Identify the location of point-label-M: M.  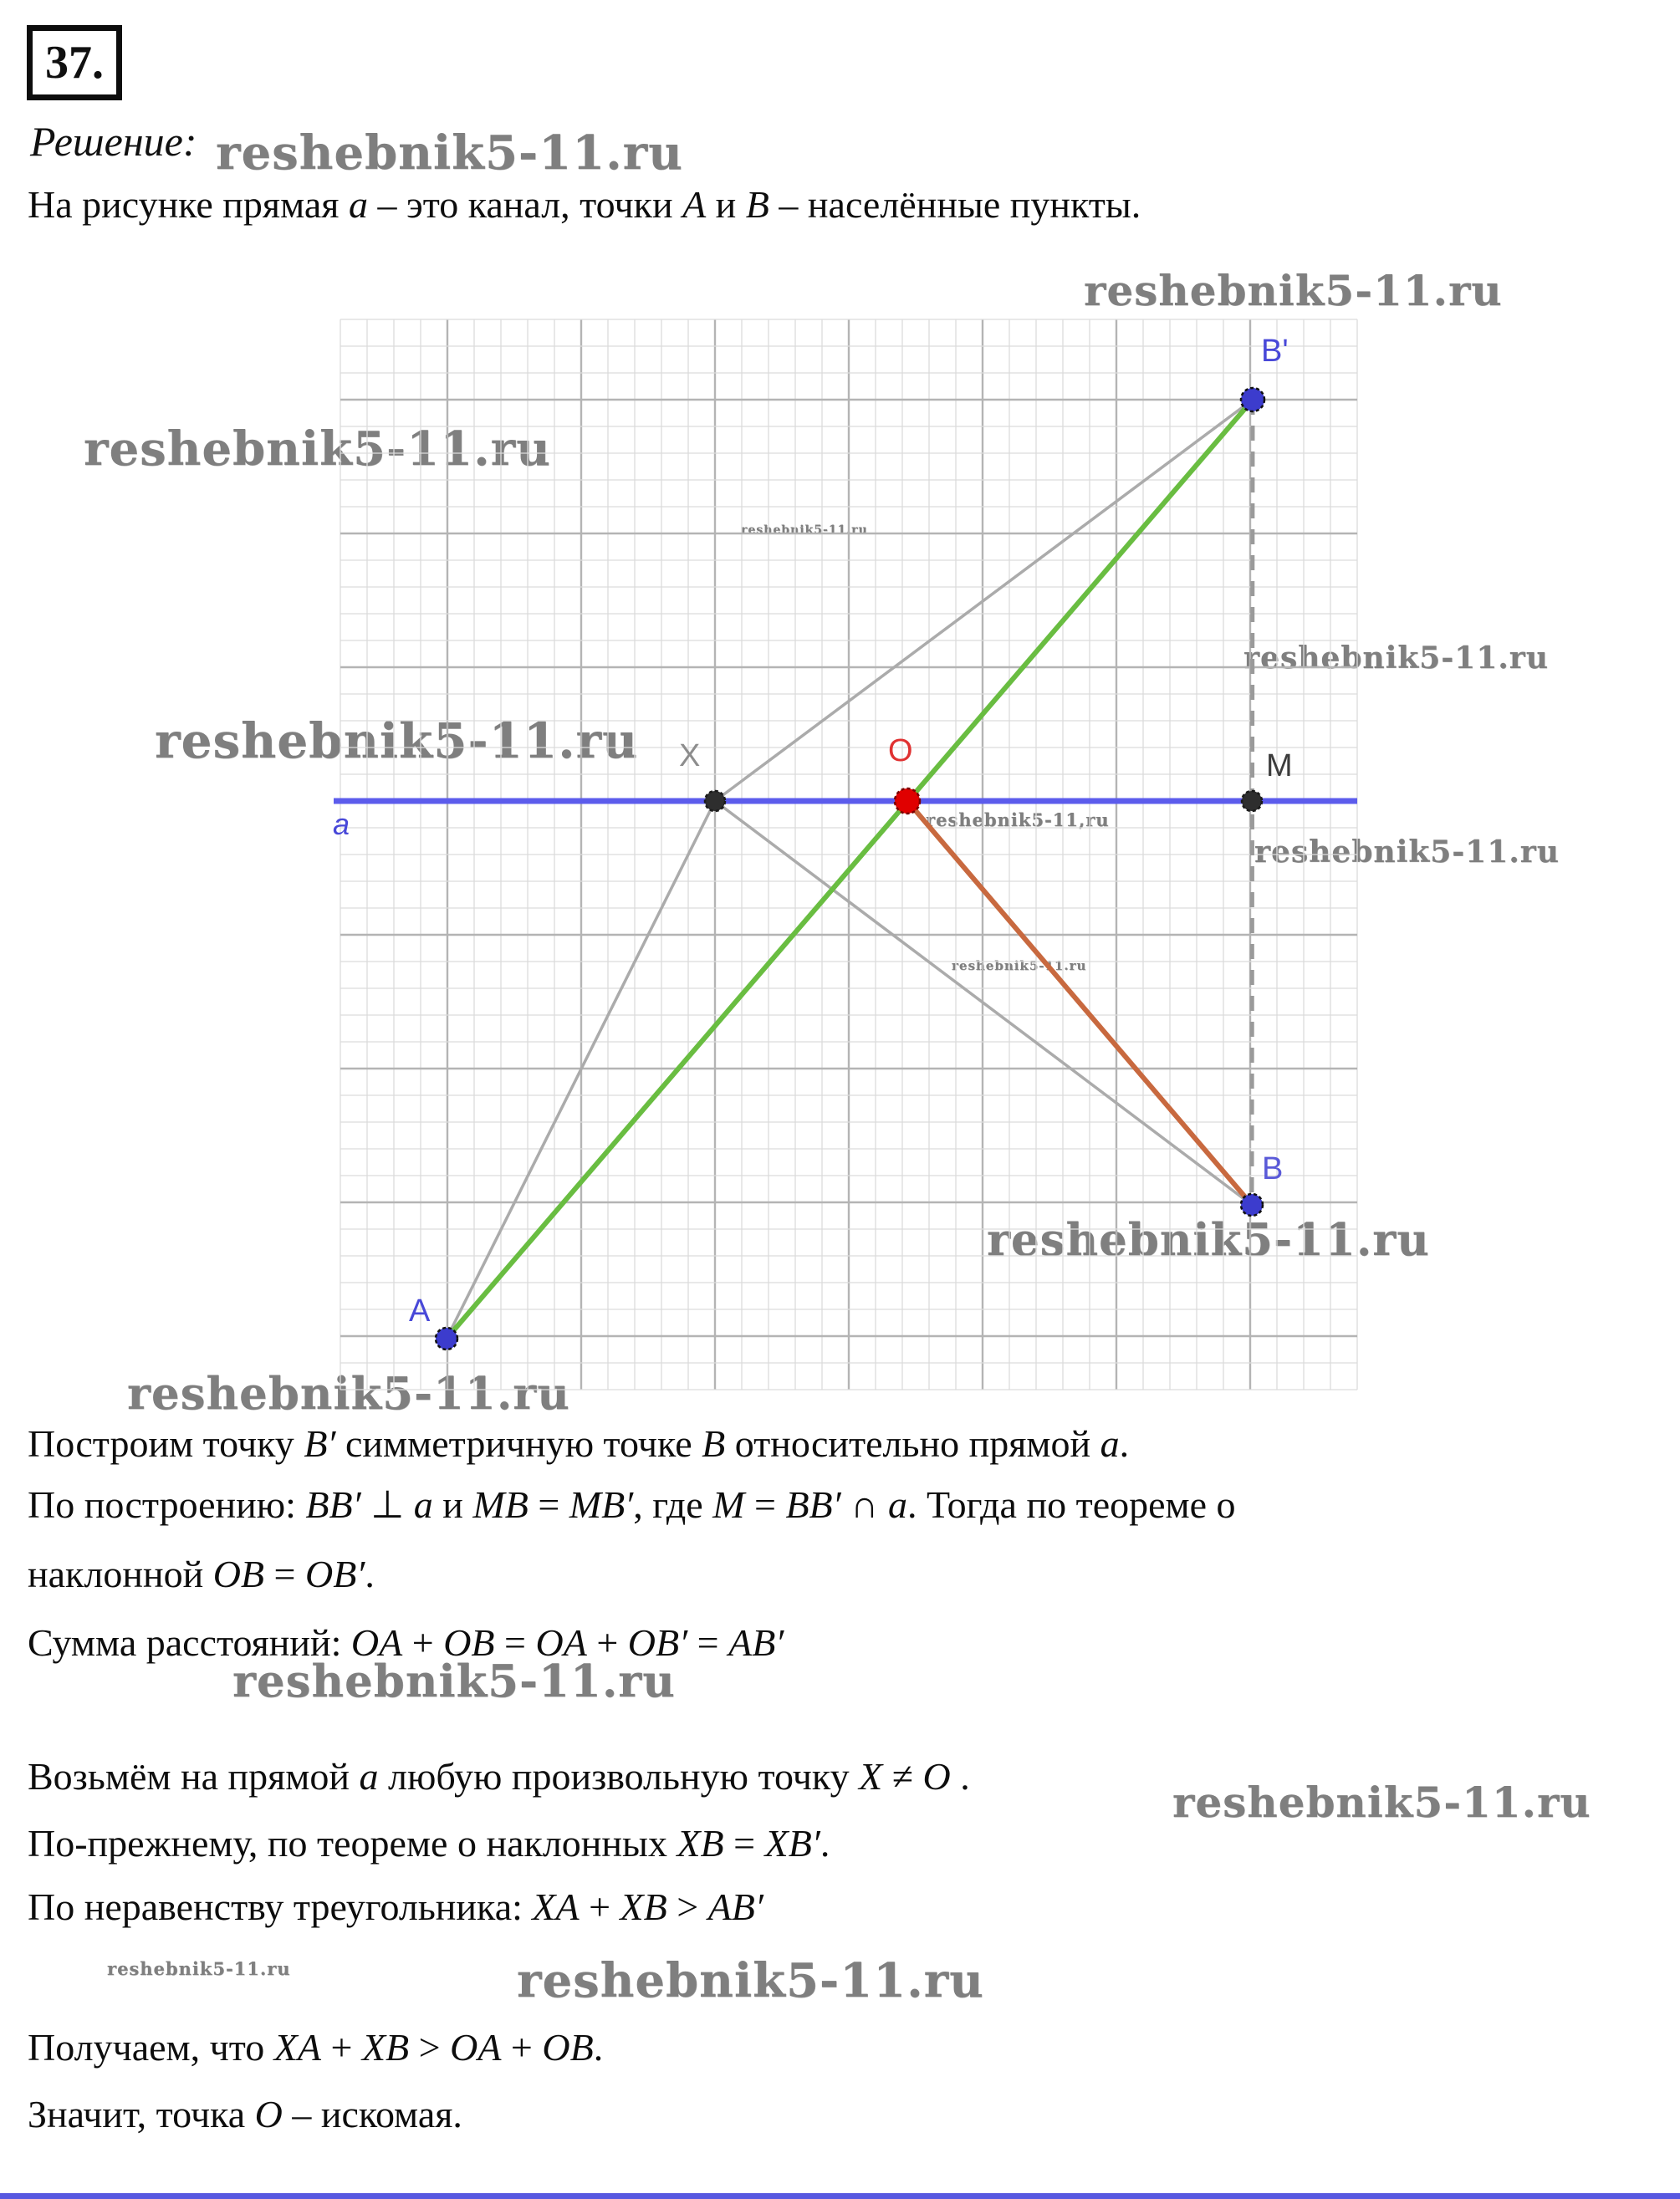
(1279, 766).